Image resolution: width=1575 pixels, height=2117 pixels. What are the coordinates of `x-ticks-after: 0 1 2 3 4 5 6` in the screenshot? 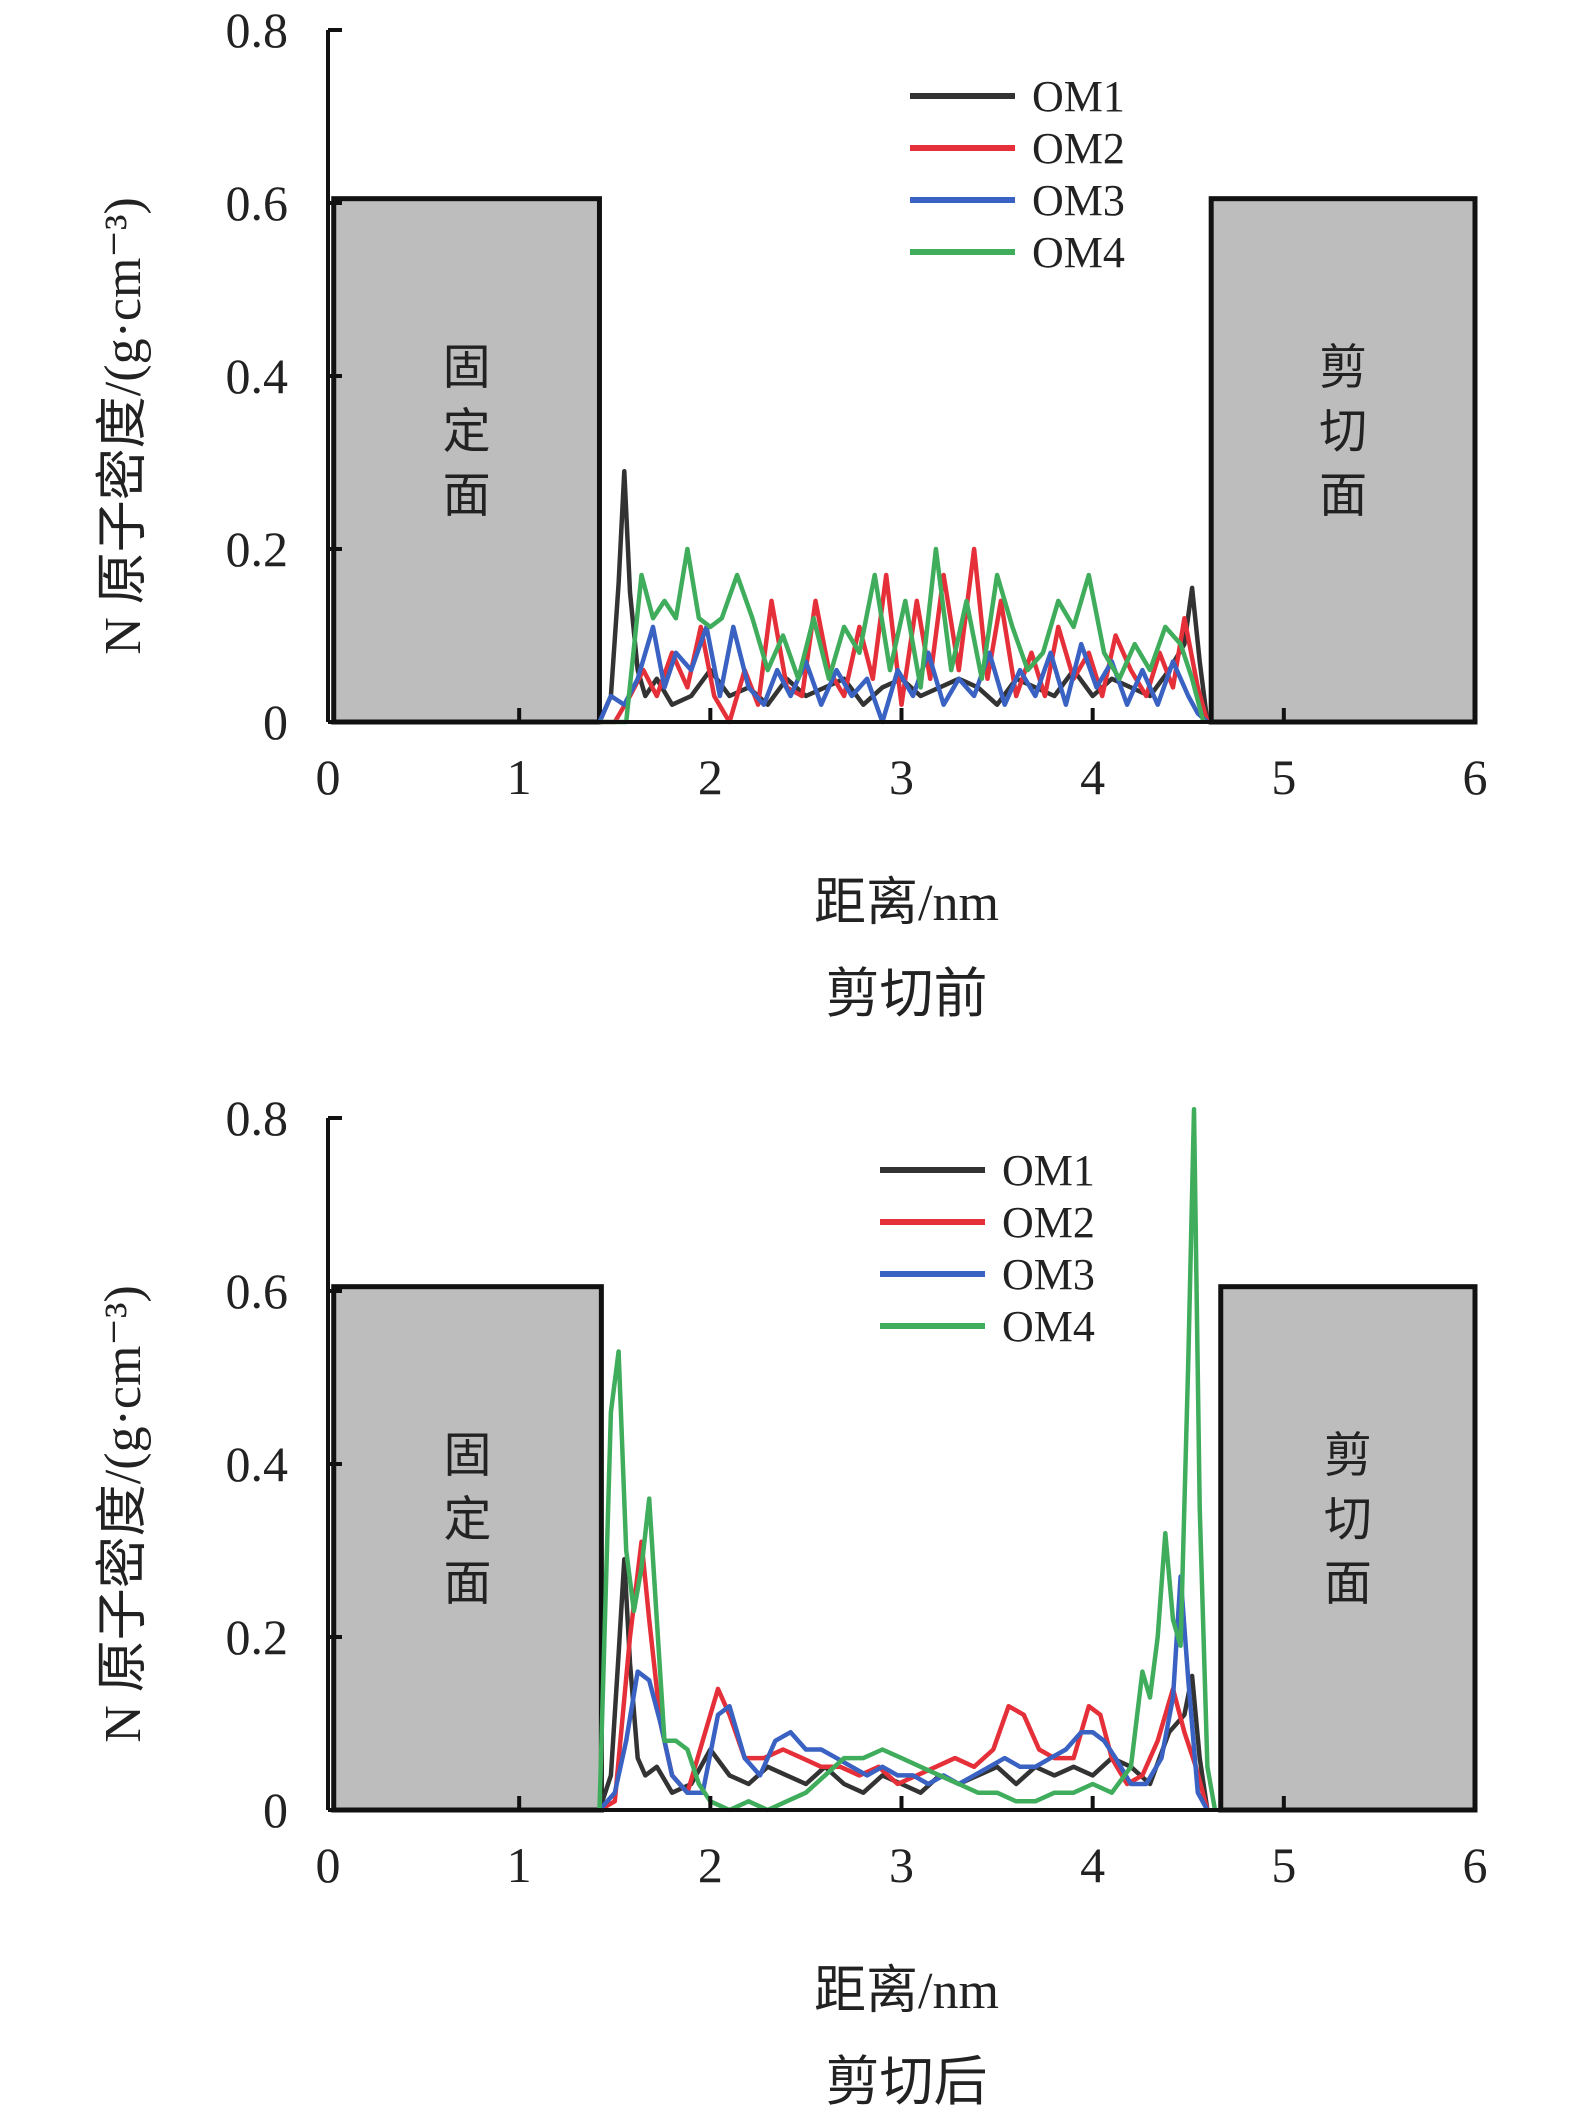 It's located at (902, 1844).